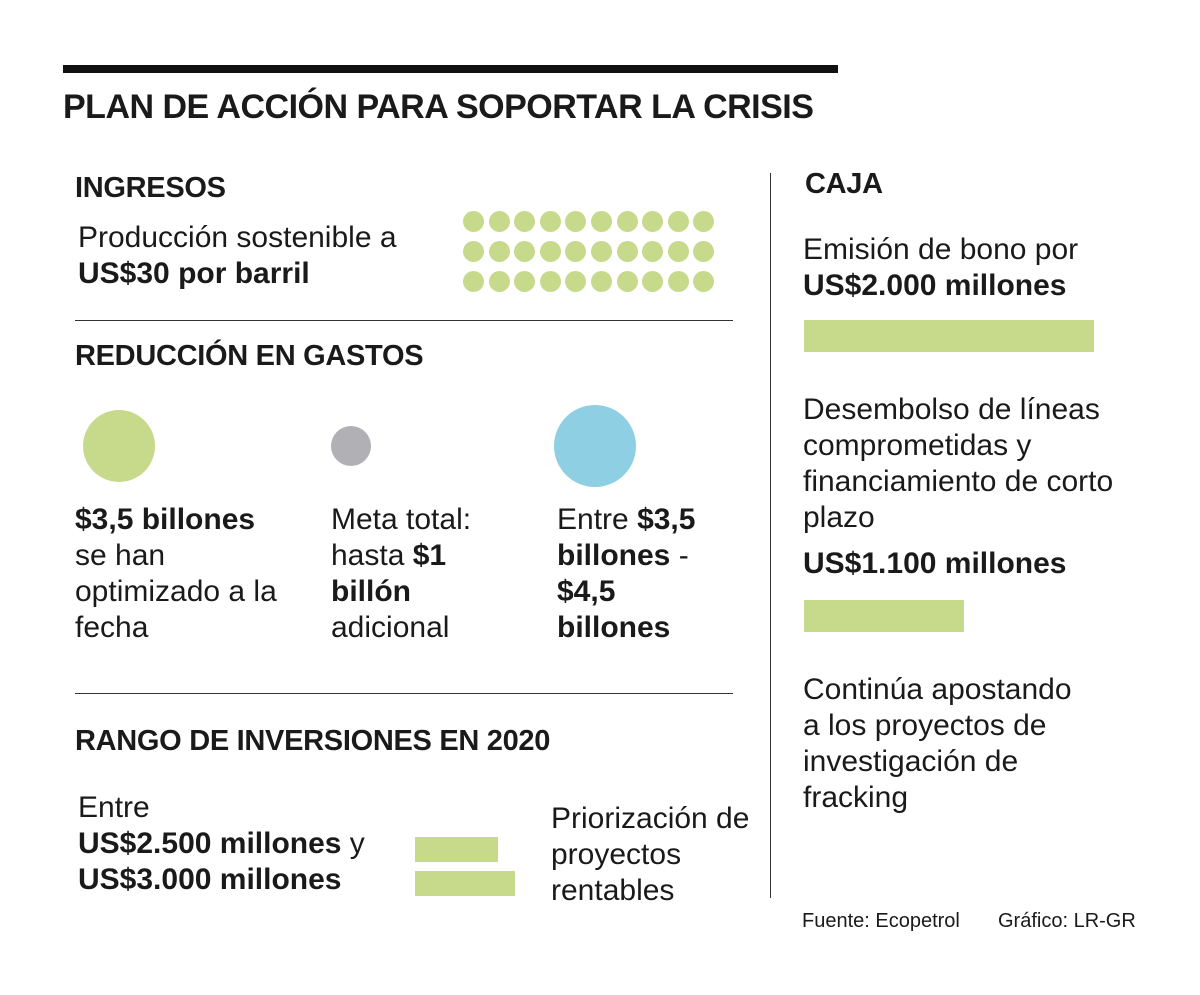 Image resolution: width=1200 pixels, height=995 pixels. What do you see at coordinates (650, 854) in the screenshot?
I see `inversiones-side-note: Priorización de proyectos rentables` at bounding box center [650, 854].